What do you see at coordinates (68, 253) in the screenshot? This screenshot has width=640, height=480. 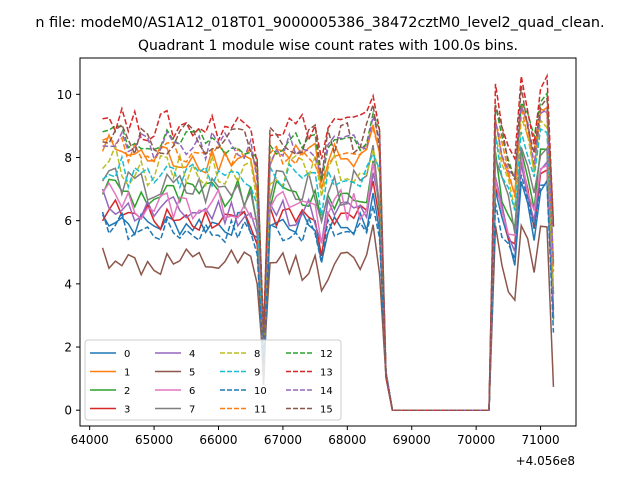 I see `y-axis: 0 2 4 6 8 10` at bounding box center [68, 253].